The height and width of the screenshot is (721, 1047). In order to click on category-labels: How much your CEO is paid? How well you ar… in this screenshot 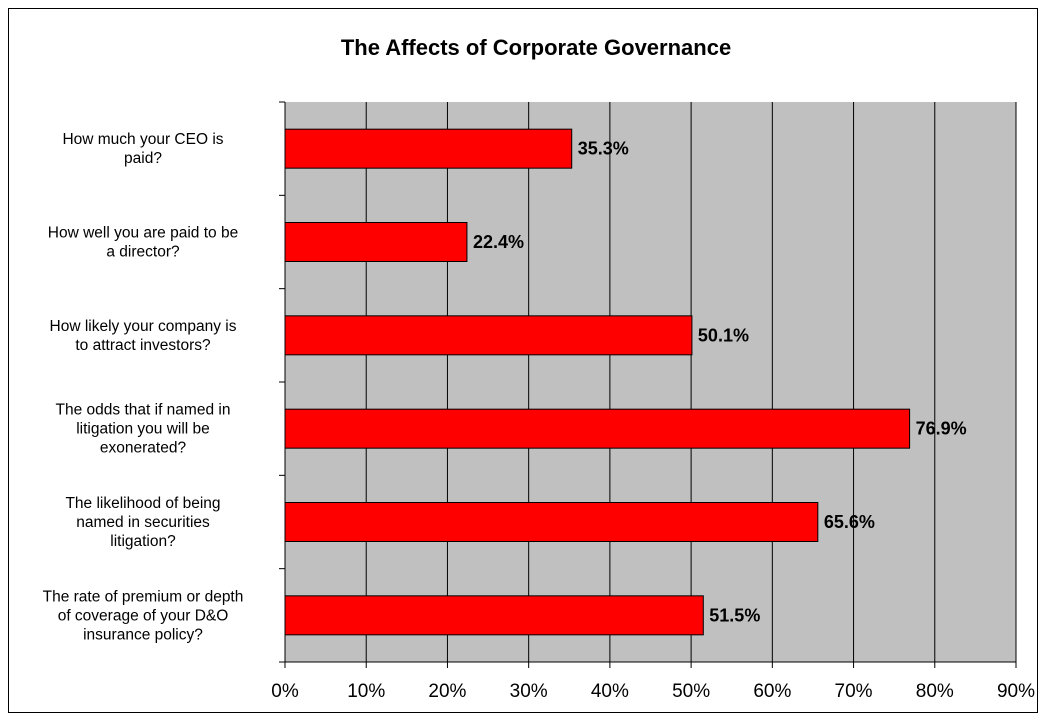, I will do `click(143, 387)`.